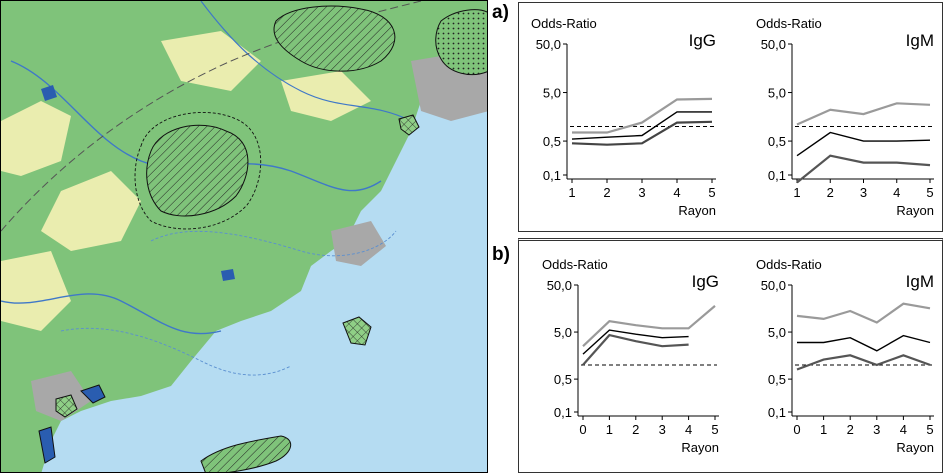 This screenshot has height=473, width=945. Describe the element at coordinates (500, 12) in the screenshot. I see `panel-label-a: a)` at that location.